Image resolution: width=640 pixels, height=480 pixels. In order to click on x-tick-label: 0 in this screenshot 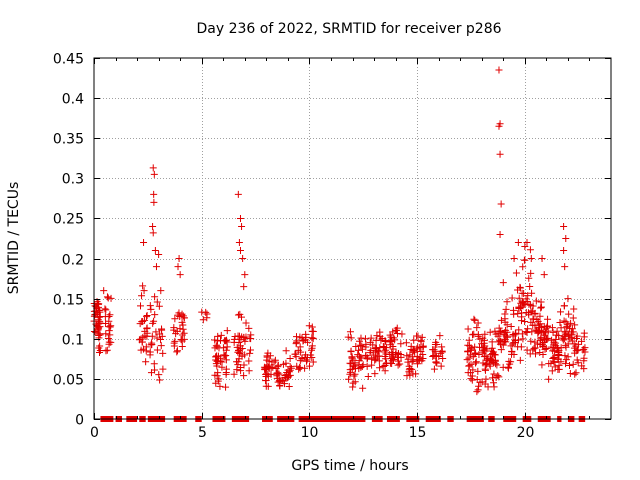, I will do `click(94, 433)`.